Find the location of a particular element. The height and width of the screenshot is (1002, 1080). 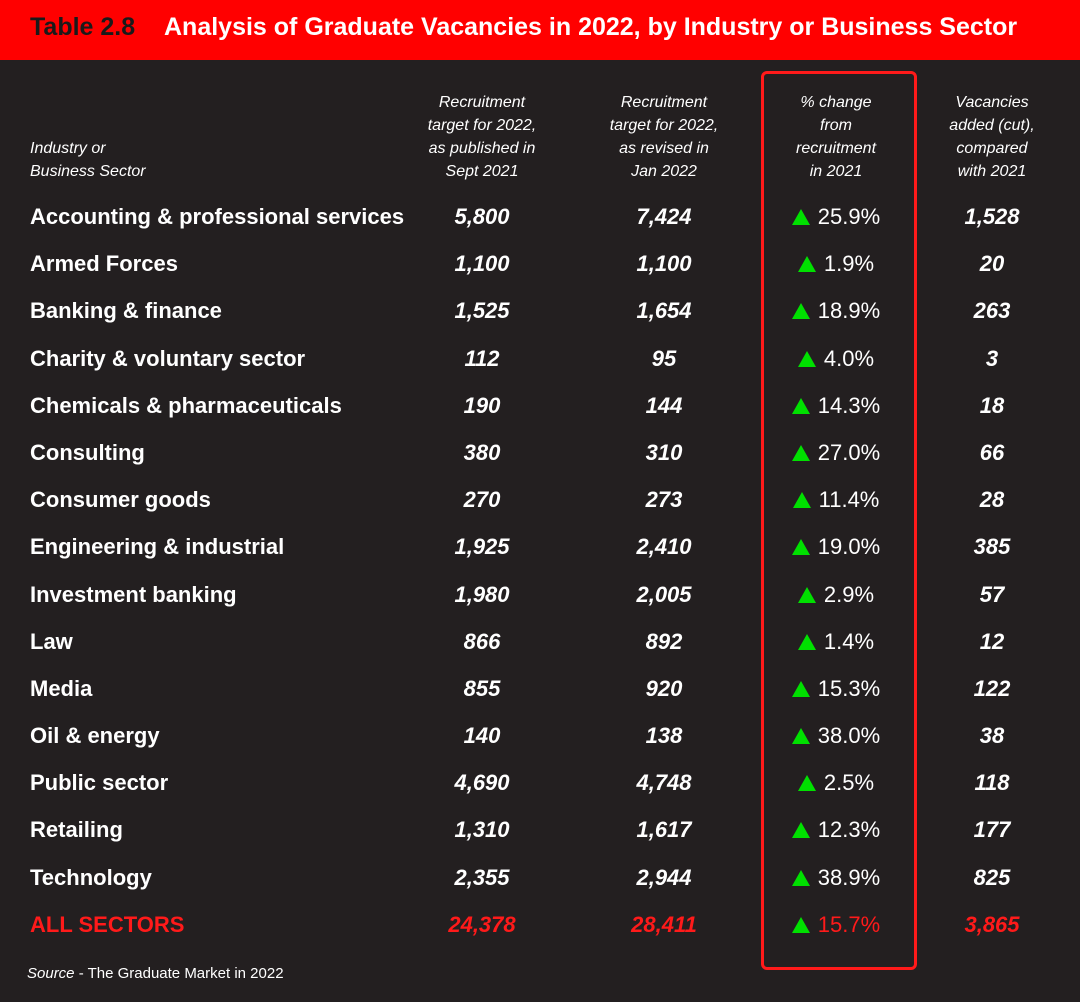

percent-change: 38.9% is located at coordinates (836, 877).